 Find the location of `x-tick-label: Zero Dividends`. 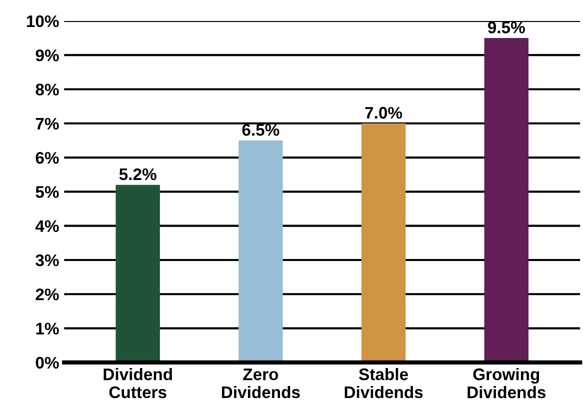

x-tick-label: Zero Dividends is located at coordinates (261, 383).